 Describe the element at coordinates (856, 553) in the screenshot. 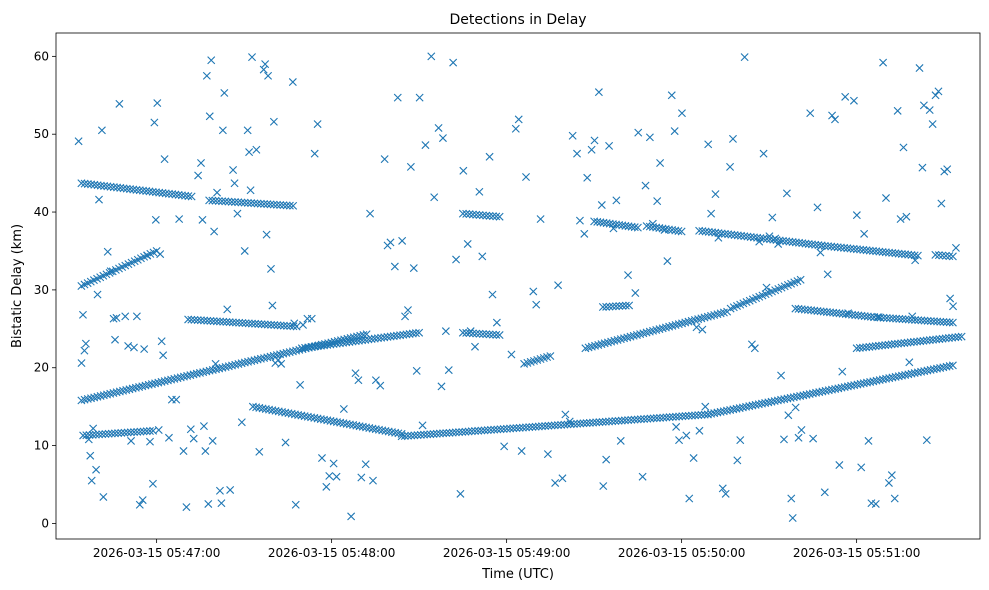

I see `x-tick-label: 2026-03-15 05:51:00` at that location.